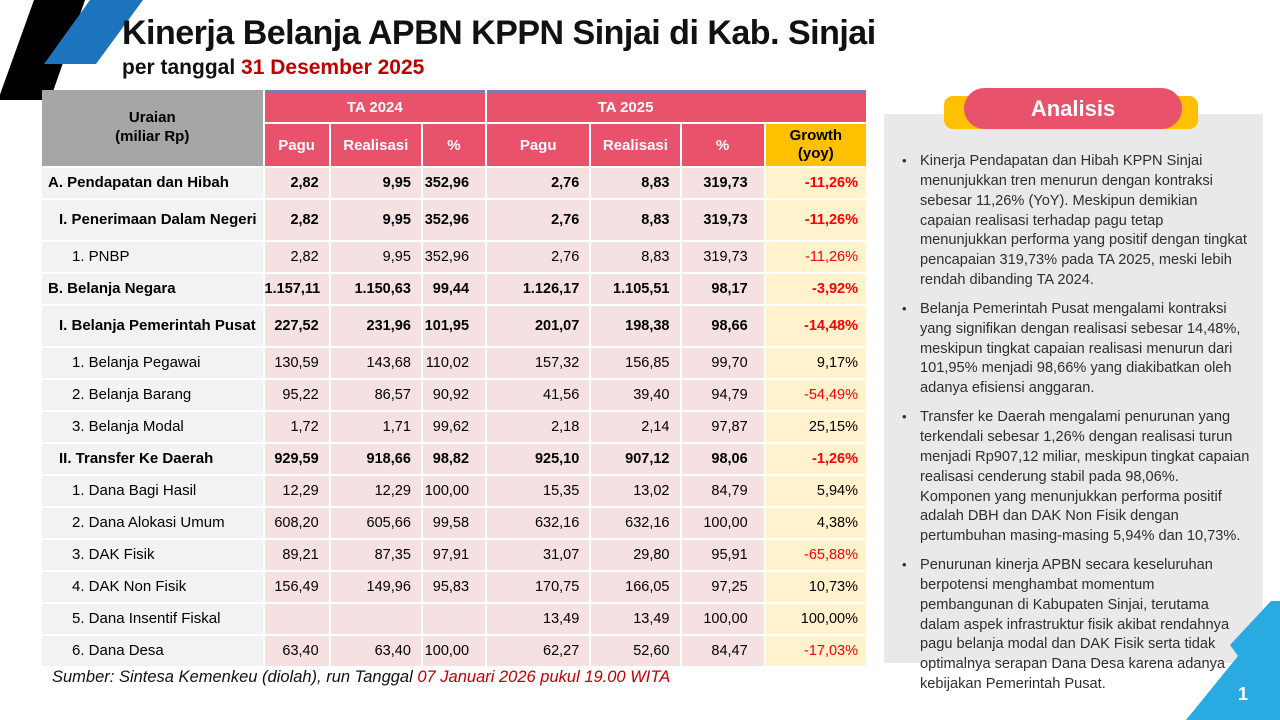  What do you see at coordinates (296, 459) in the screenshot?
I see `value-cell: 929,59` at bounding box center [296, 459].